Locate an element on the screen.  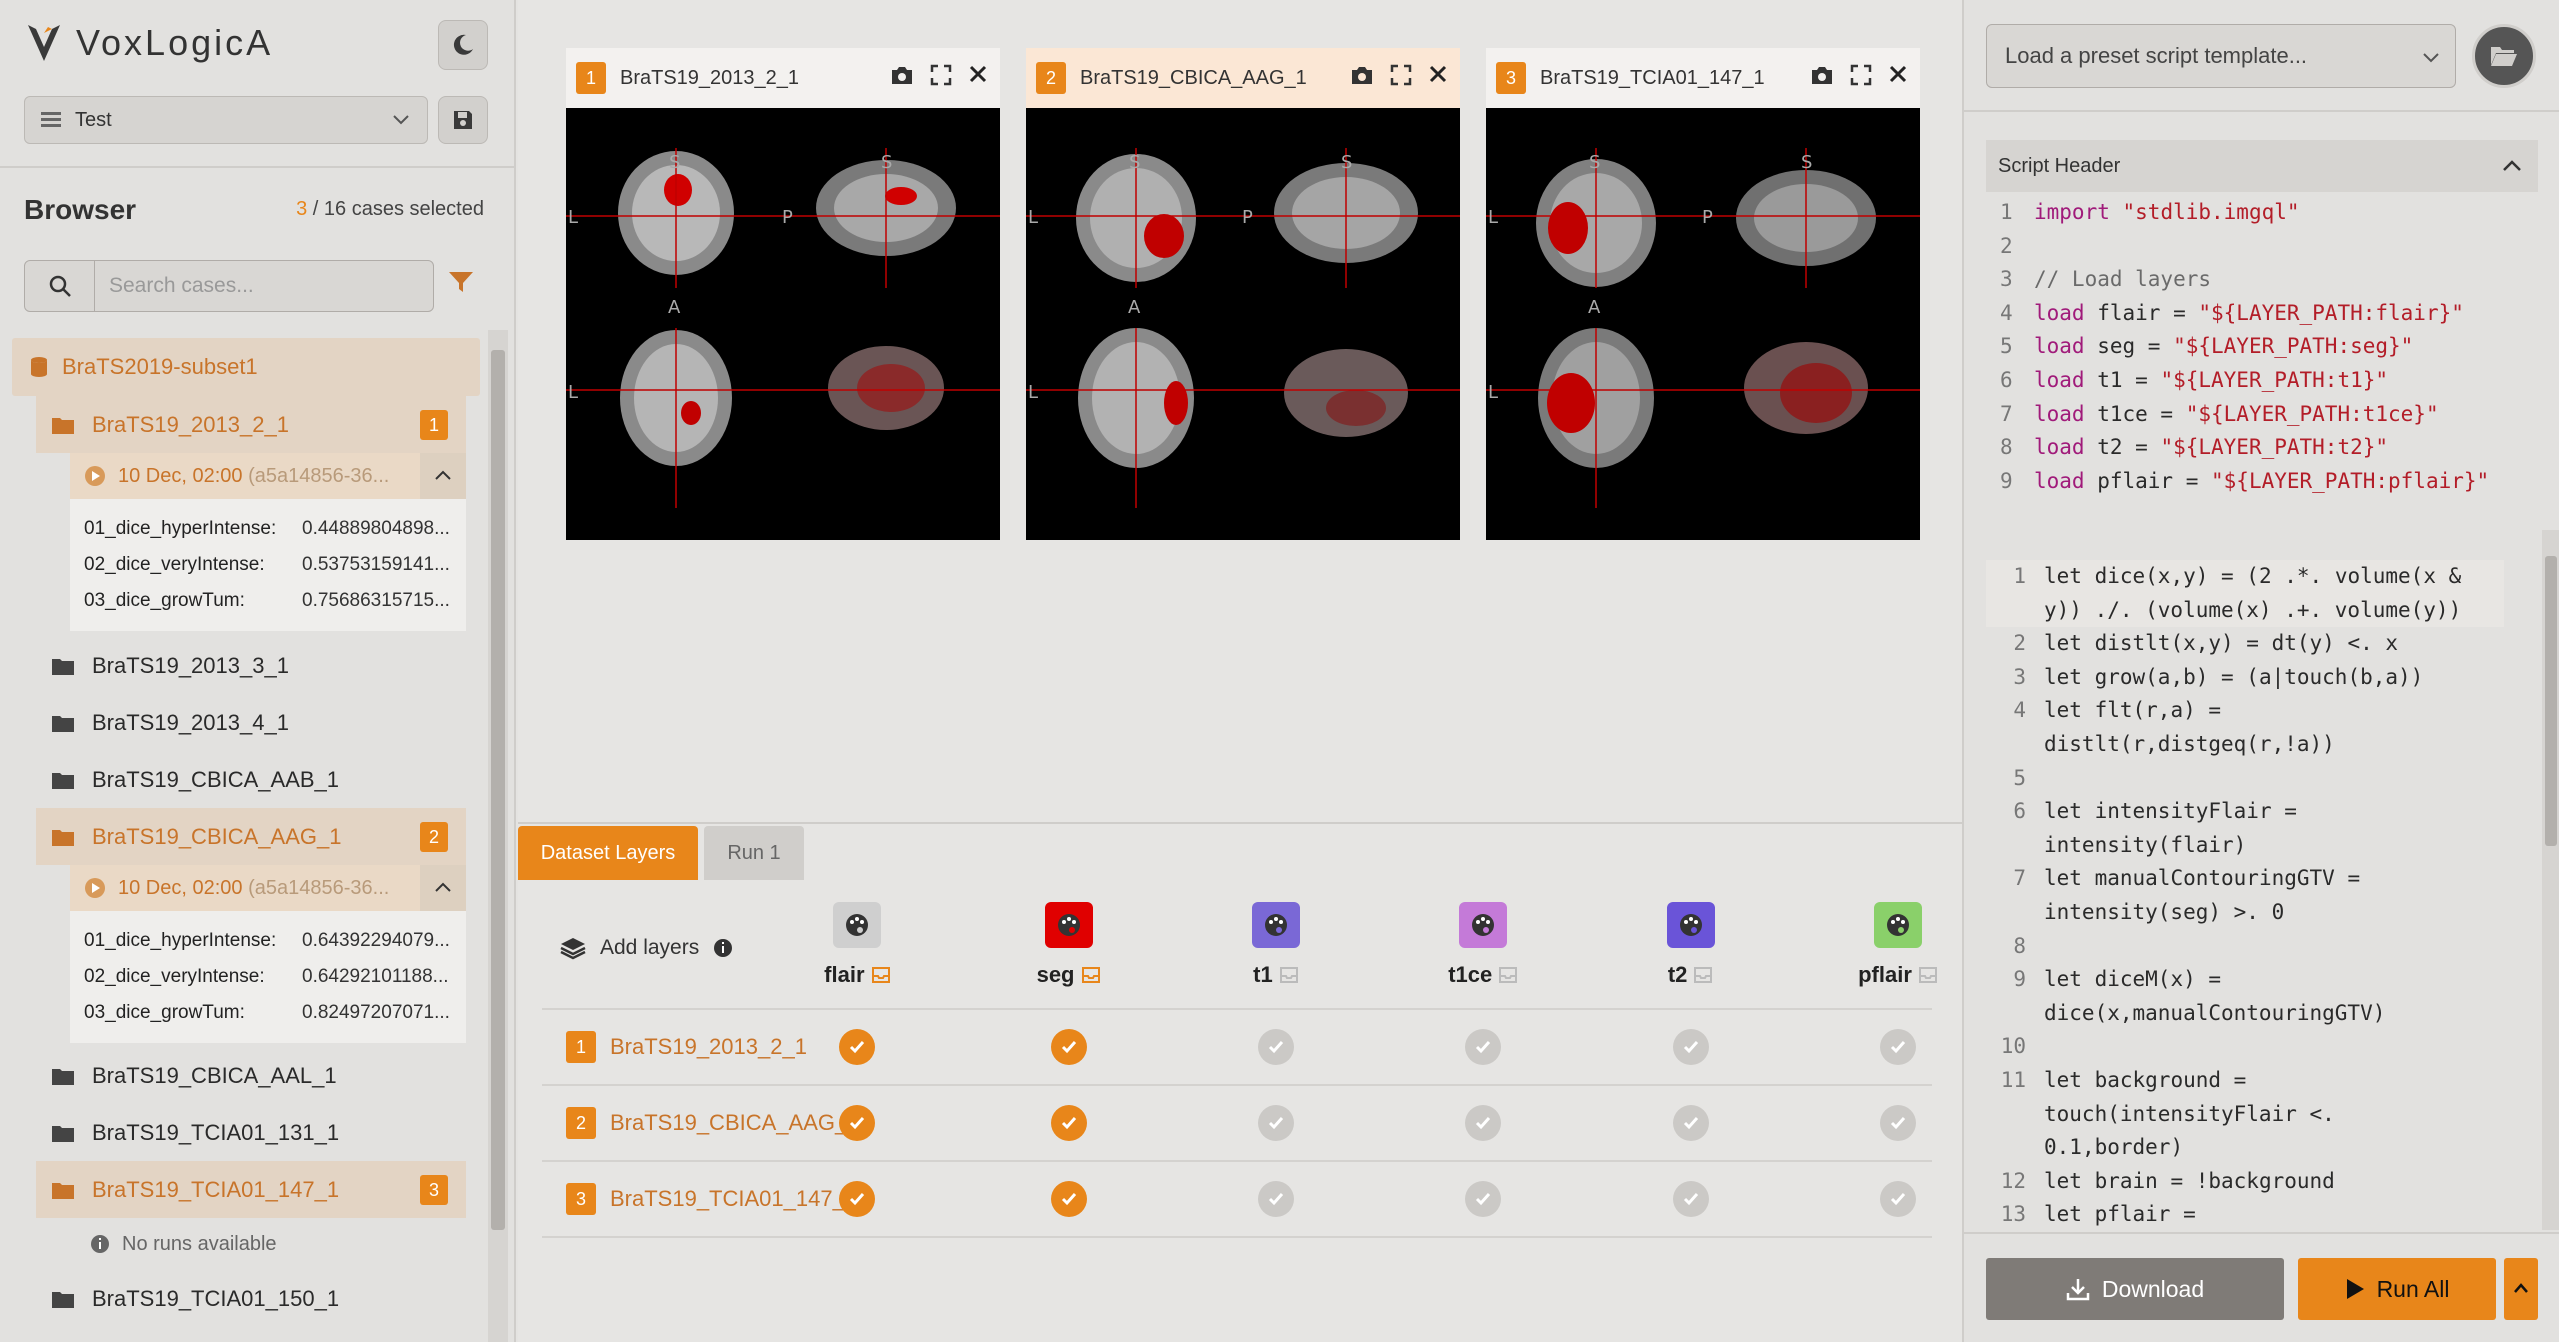
download-button: Download is located at coordinates (2135, 1289).